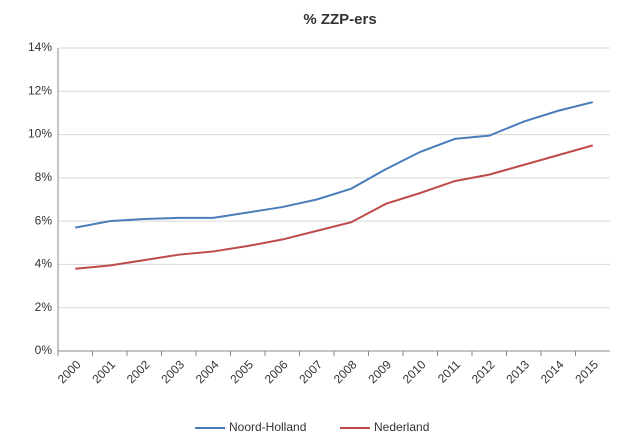 This screenshot has width=618, height=441. What do you see at coordinates (552, 371) in the screenshot?
I see `x-tick-label: 2014` at bounding box center [552, 371].